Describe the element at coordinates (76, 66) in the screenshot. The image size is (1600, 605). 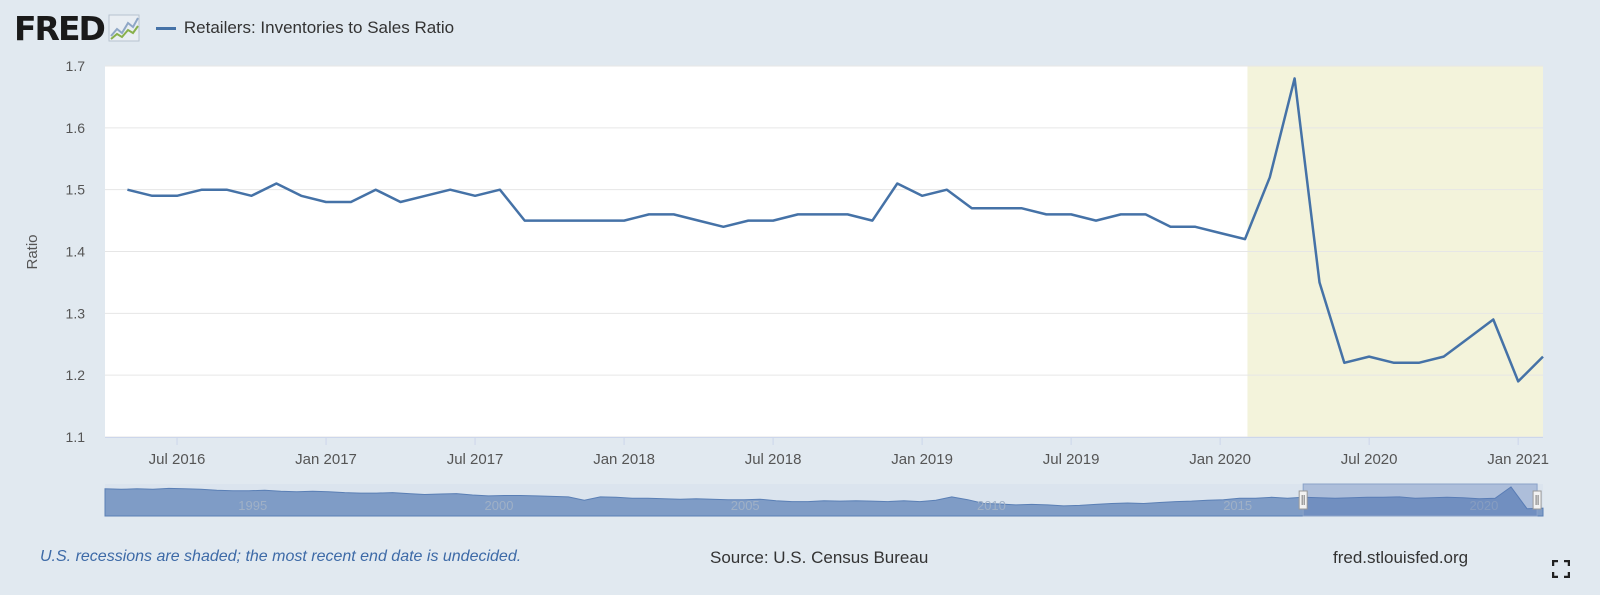
I see `y-tick-label: 1.7` at that location.